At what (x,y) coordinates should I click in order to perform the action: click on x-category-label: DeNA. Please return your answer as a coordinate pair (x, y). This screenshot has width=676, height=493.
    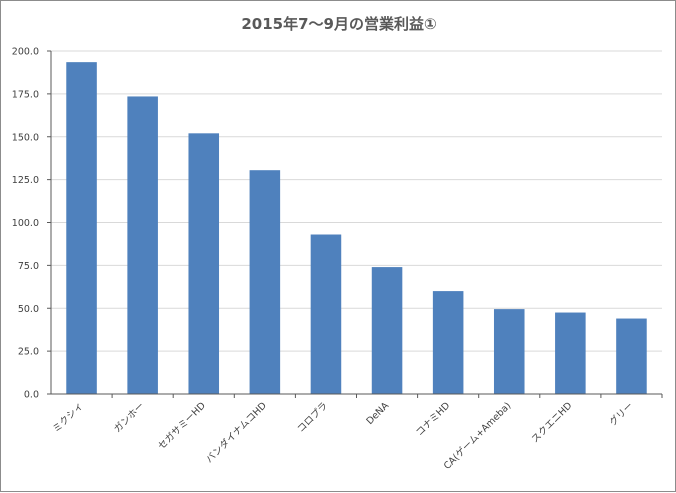
    Looking at the image, I should click on (377, 413).